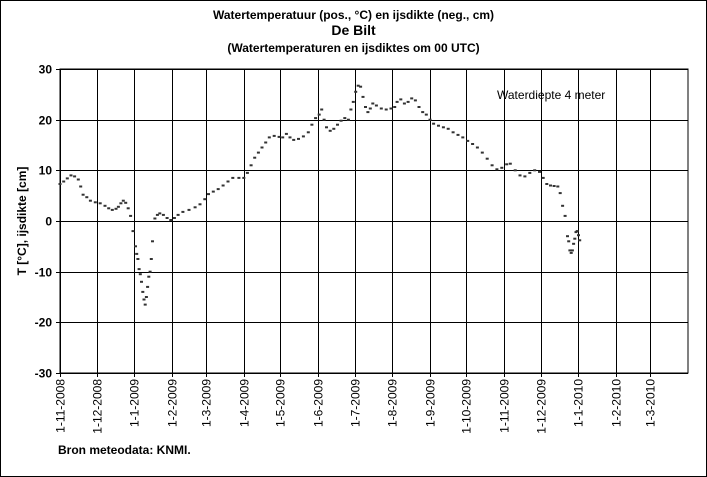  Describe the element at coordinates (651, 403) in the screenshot. I see `x-tick-label: 1-3-2010` at that location.